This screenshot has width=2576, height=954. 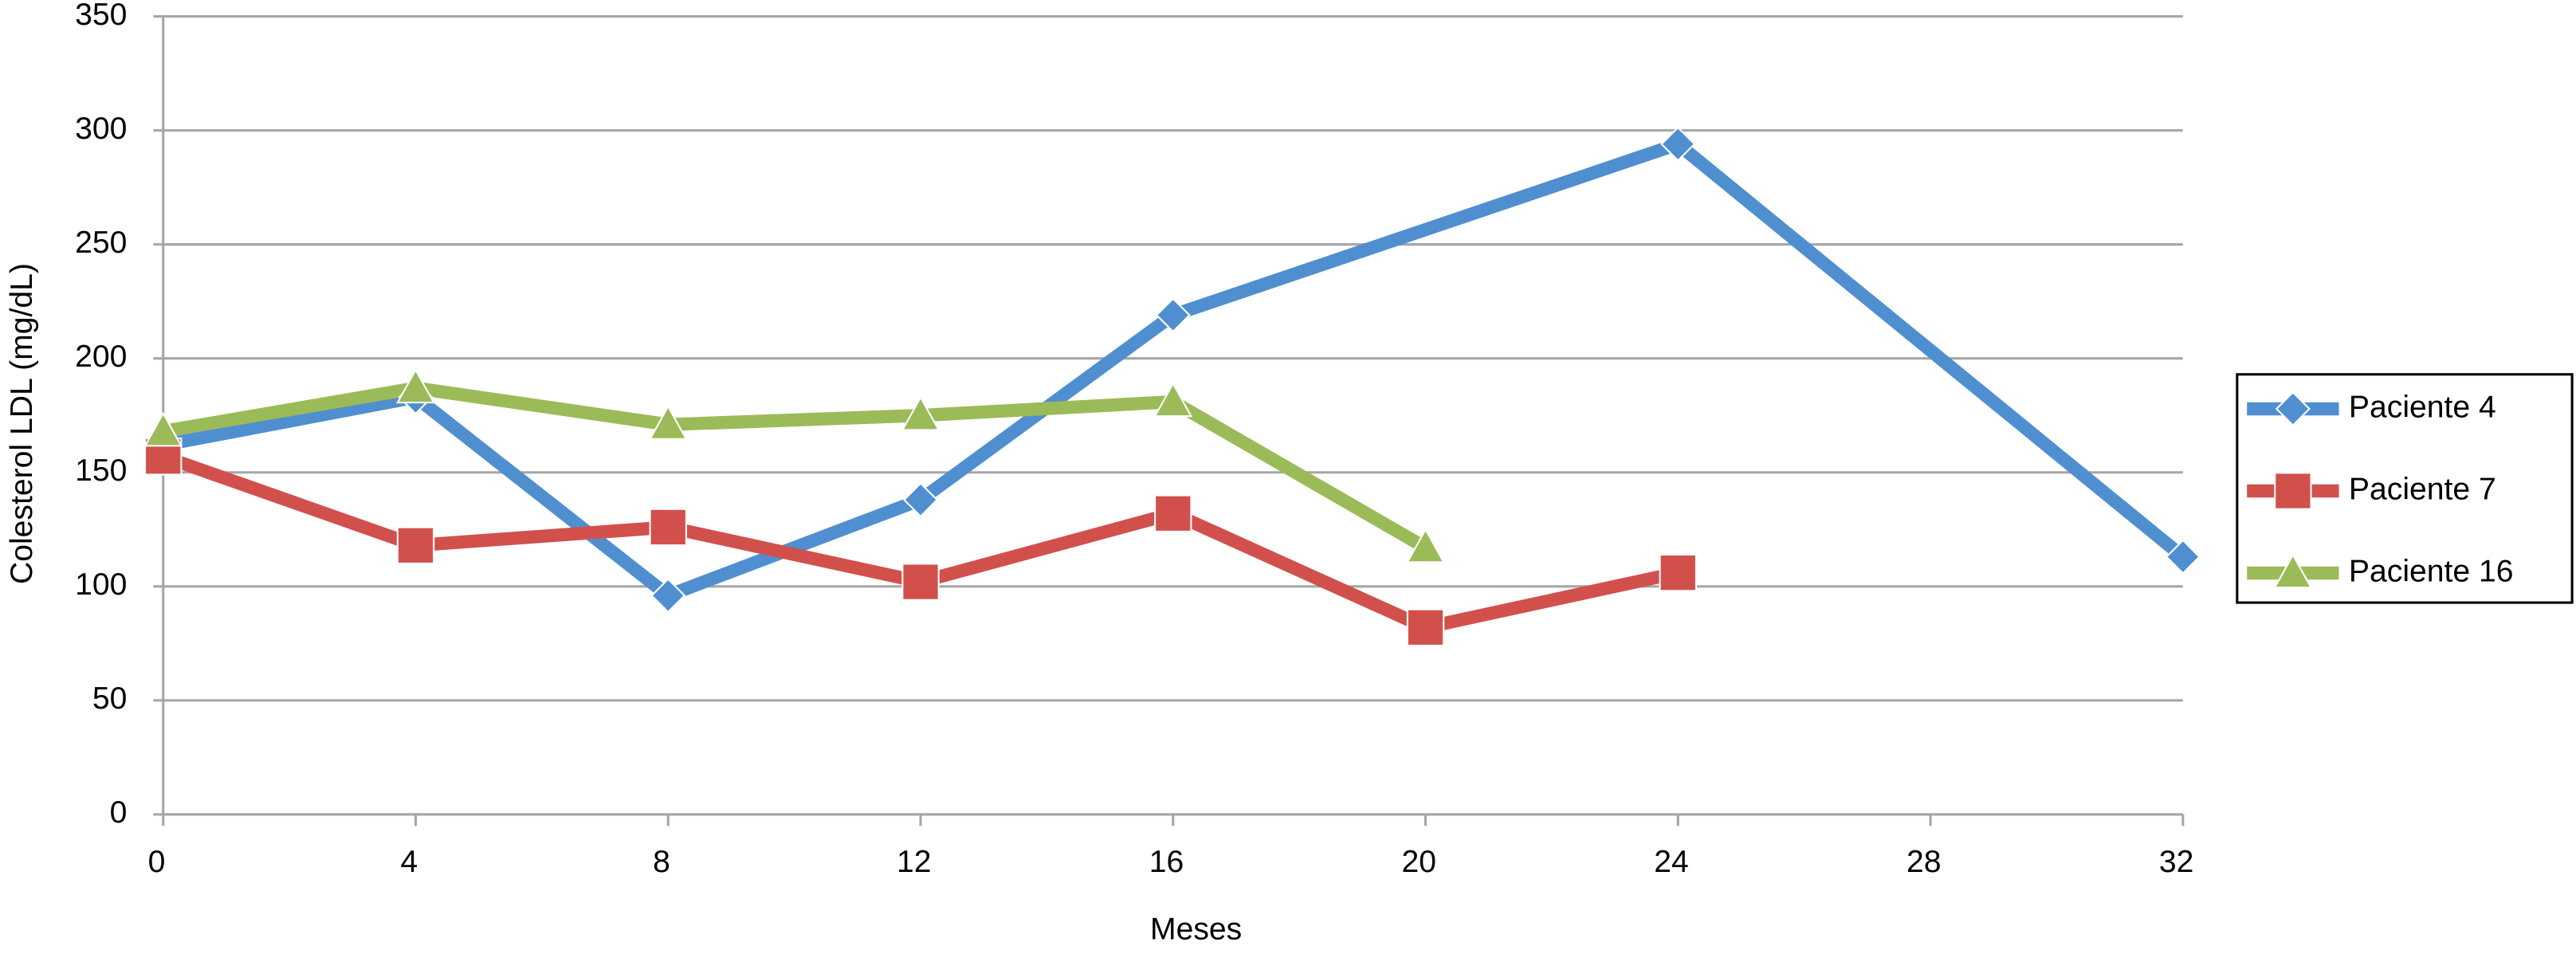 I want to click on x-tick-label: 8, so click(x=661, y=862).